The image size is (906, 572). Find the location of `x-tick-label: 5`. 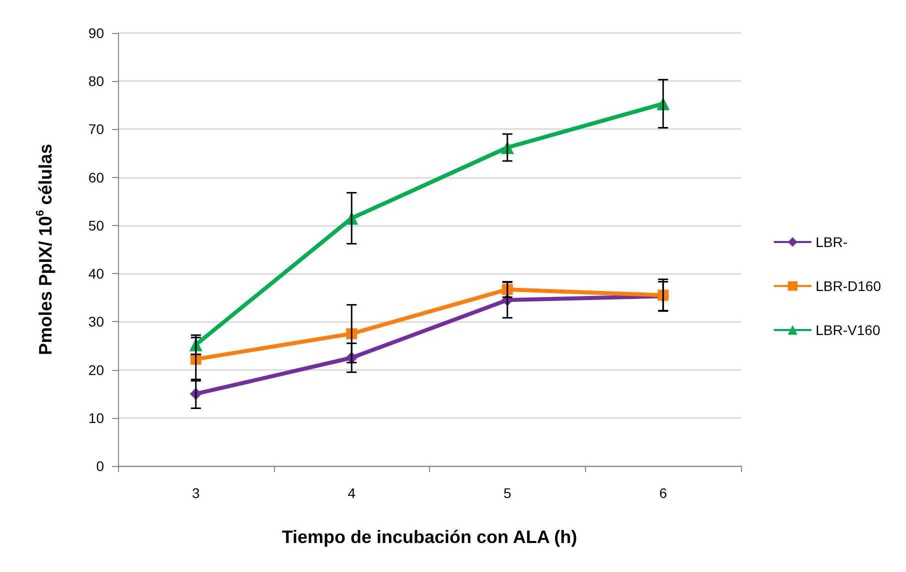

x-tick-label: 5 is located at coordinates (507, 493).